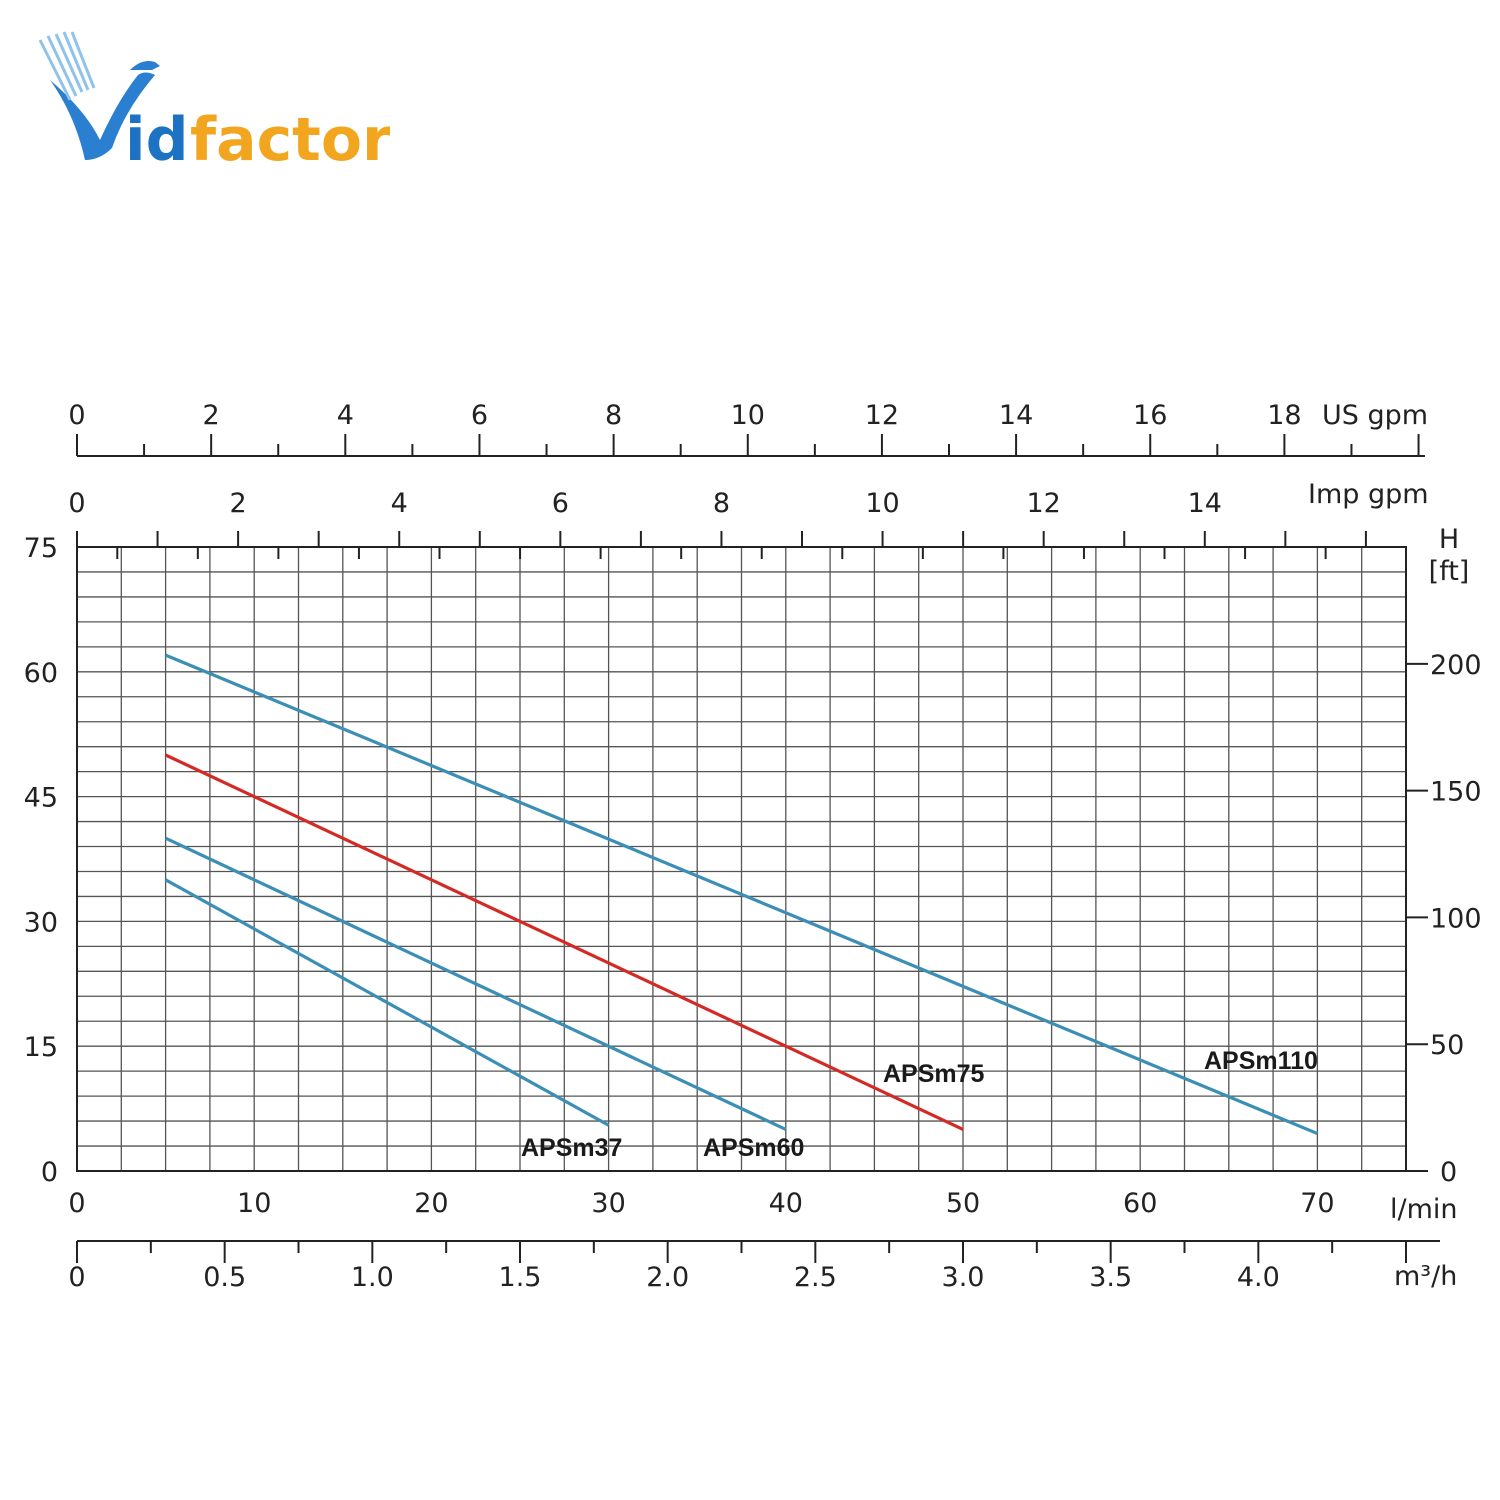 The width and height of the screenshot is (1500, 1500). What do you see at coordinates (76, 1203) in the screenshot?
I see `x-tick-label: 0` at bounding box center [76, 1203].